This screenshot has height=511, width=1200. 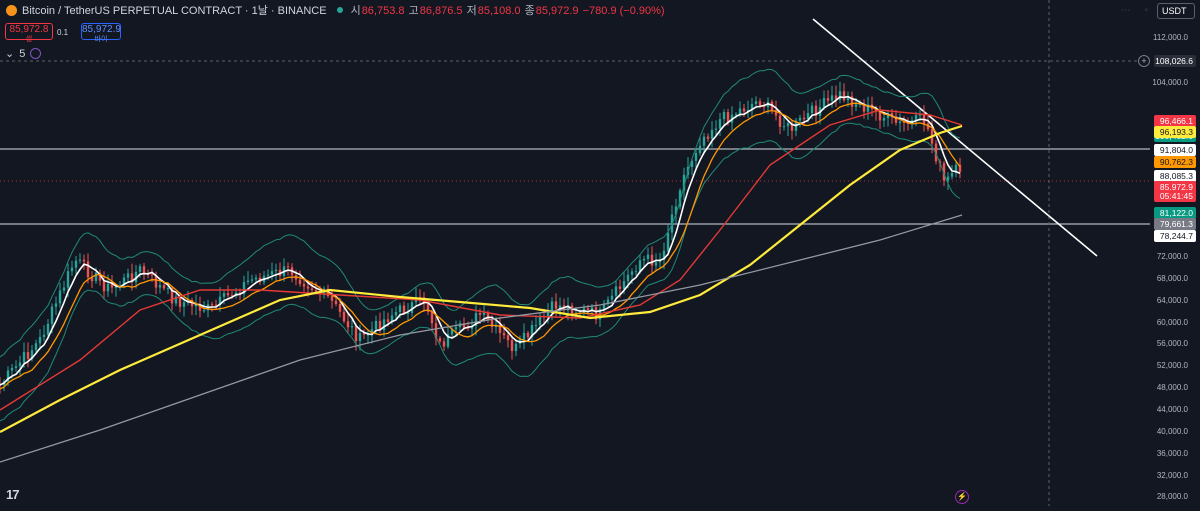 What do you see at coordinates (101, 29) in the screenshot?
I see `buy-price: 85,972.9` at bounding box center [101, 29].